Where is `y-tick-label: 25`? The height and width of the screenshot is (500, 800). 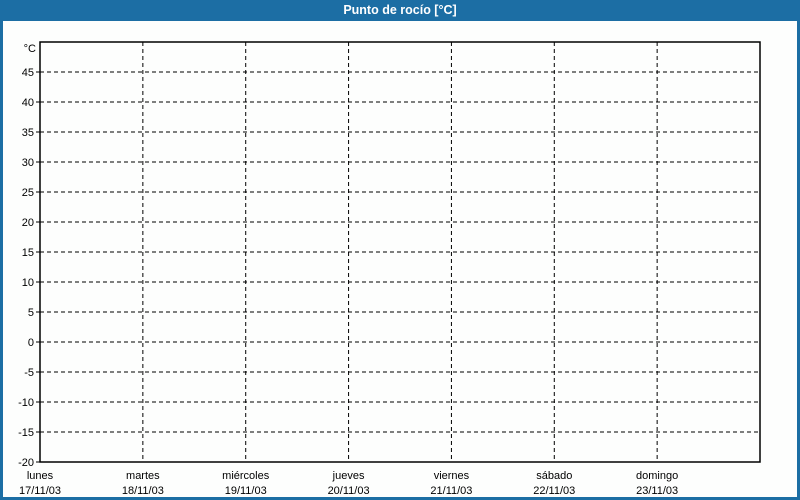 y-tick-label: 25 is located at coordinates (28, 193).